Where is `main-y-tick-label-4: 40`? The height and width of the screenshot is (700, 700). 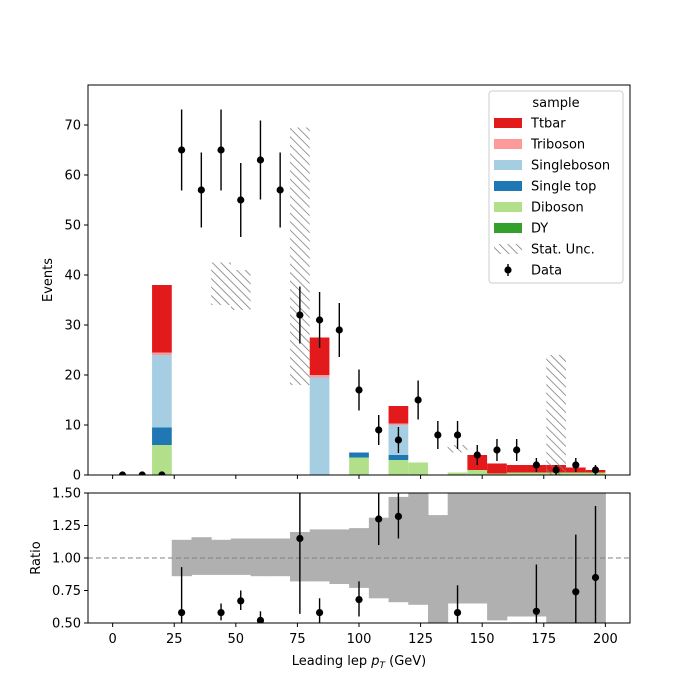 main-y-tick-label-4: 40 is located at coordinates (72, 276).